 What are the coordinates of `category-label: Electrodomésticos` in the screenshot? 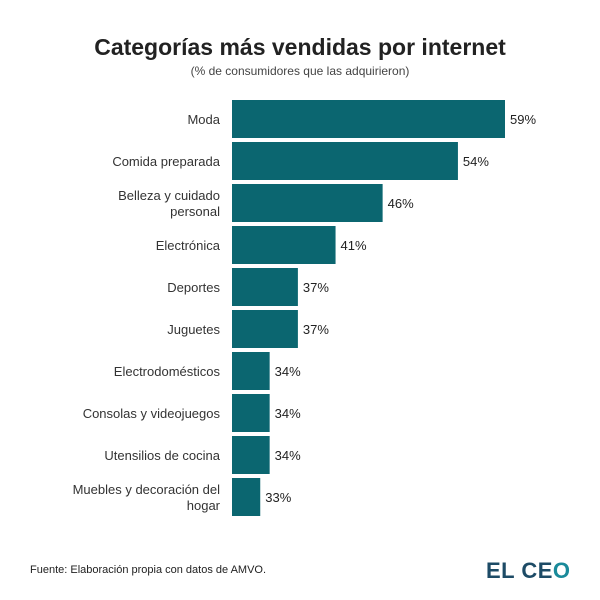 It's located at (167, 371).